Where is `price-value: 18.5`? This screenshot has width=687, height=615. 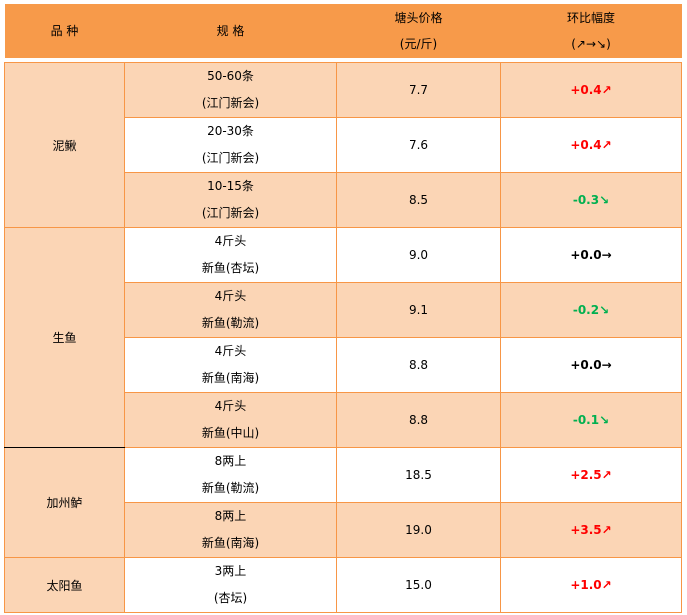 price-value: 18.5 is located at coordinates (418, 475).